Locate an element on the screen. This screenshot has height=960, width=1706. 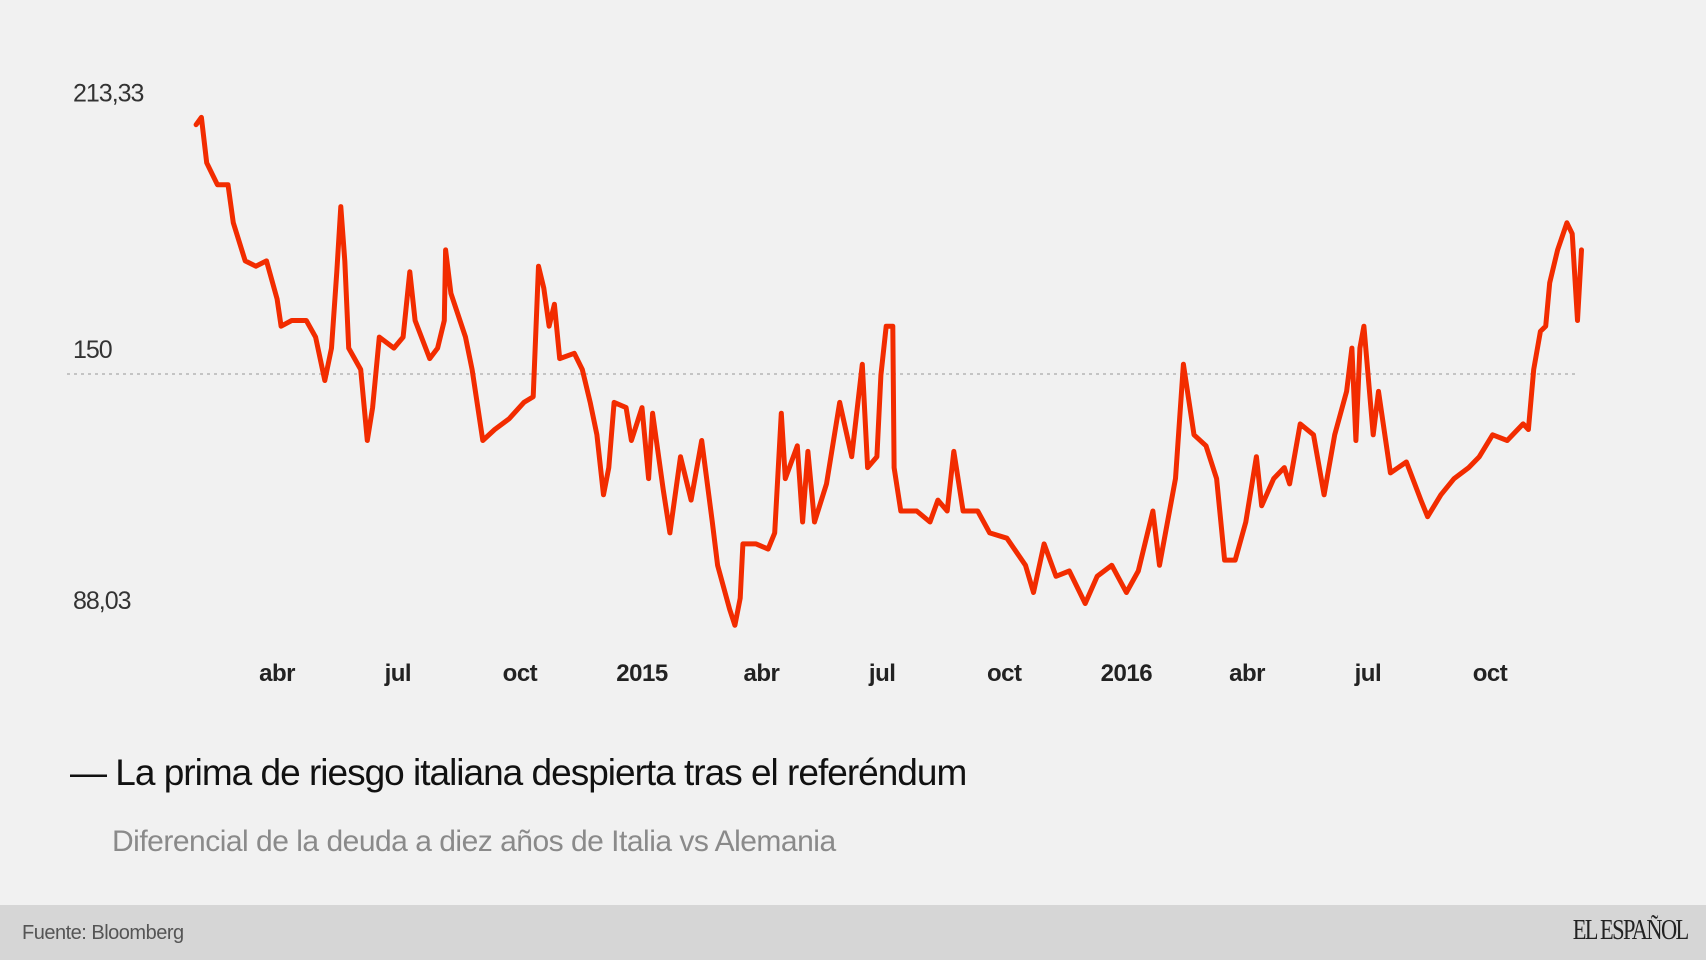
x-tick-label: 2015 is located at coordinates (642, 673).